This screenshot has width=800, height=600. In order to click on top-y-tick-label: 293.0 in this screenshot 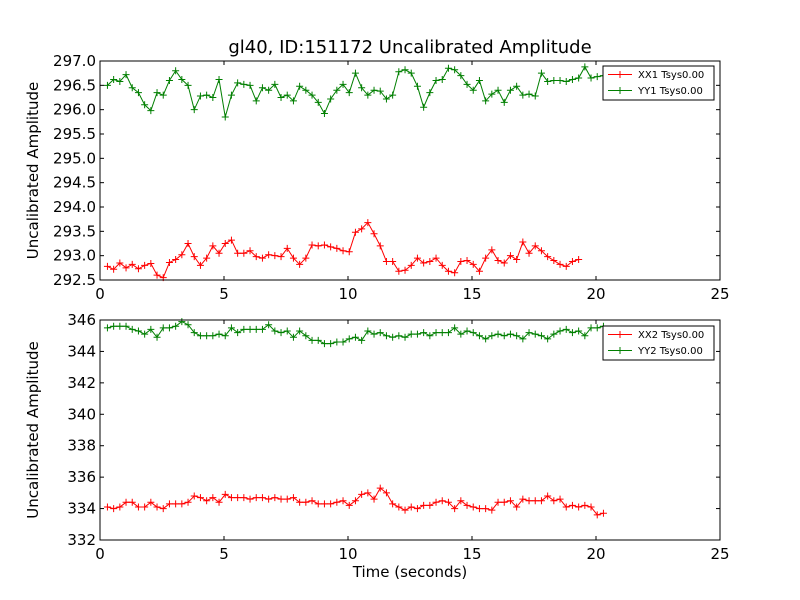, I will do `click(74, 256)`.